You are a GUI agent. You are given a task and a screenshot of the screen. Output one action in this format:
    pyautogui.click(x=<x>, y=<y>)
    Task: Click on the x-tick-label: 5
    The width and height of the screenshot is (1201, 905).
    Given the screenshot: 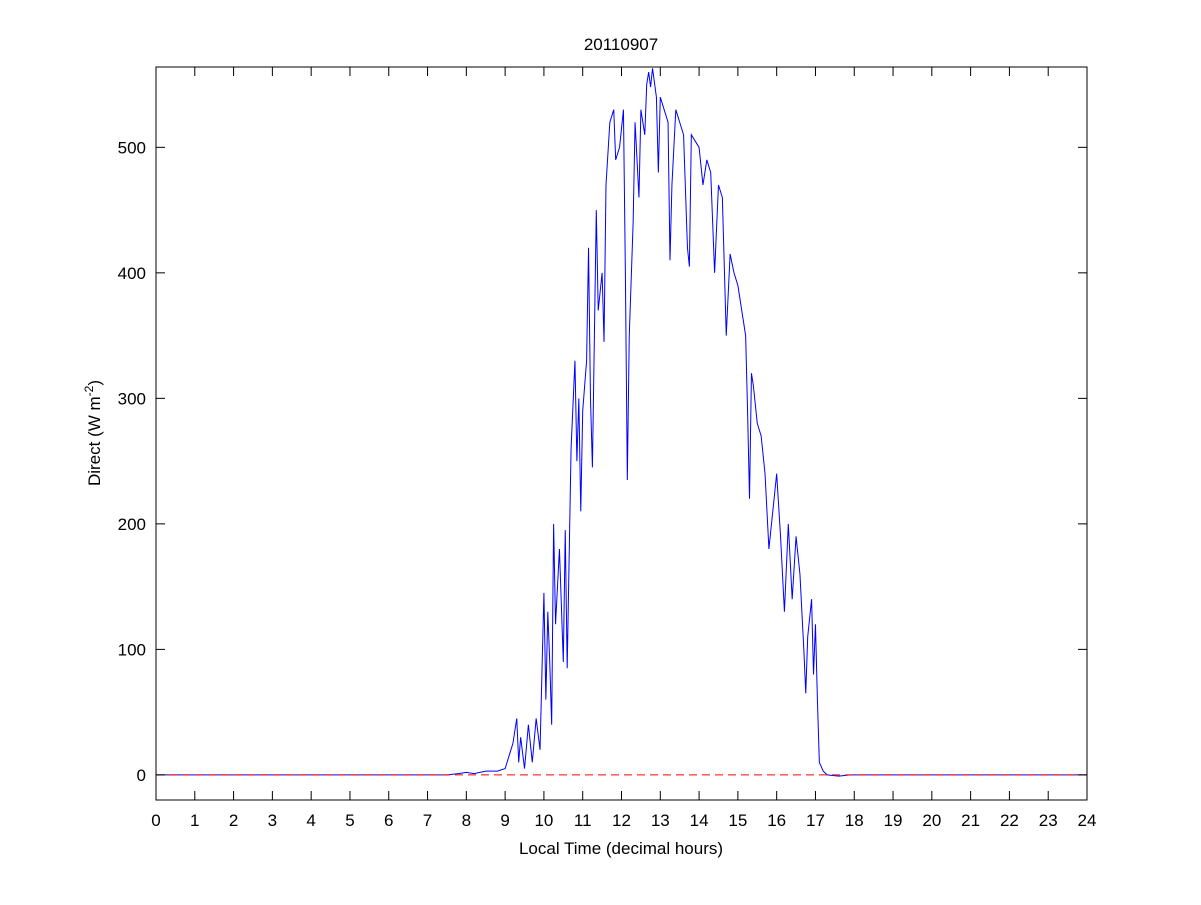 What is the action you would take?
    pyautogui.click(x=349, y=820)
    